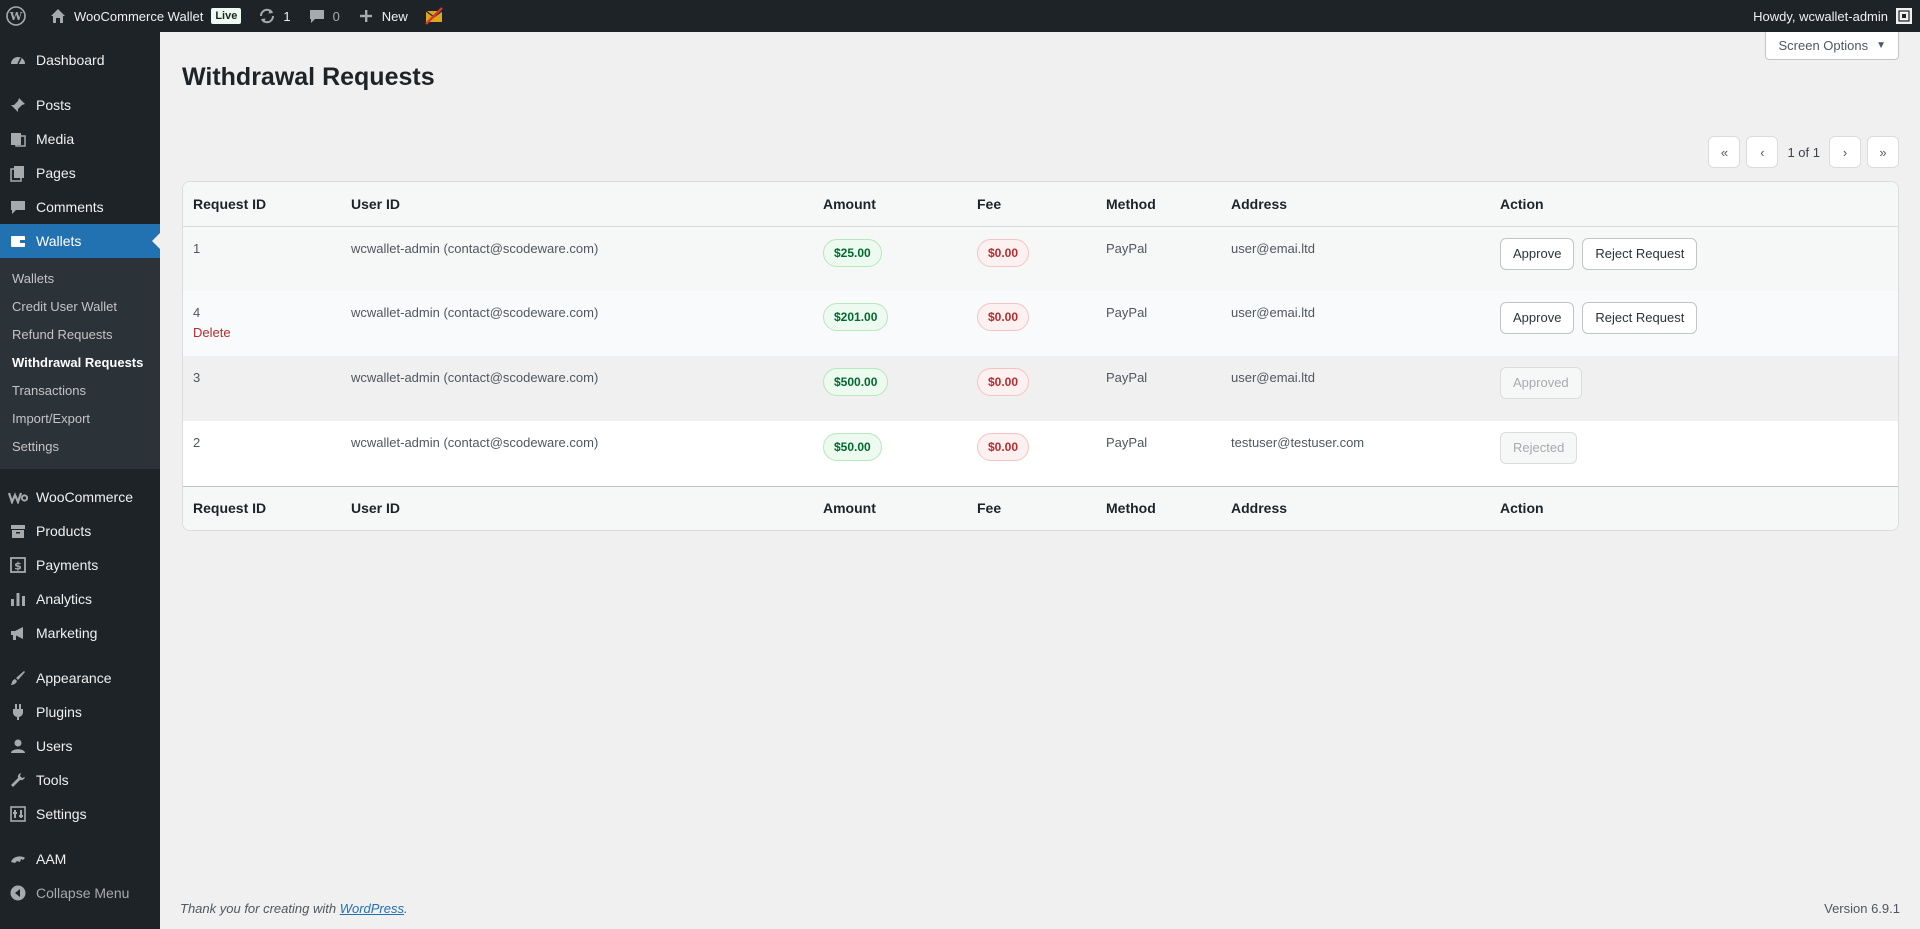 The image size is (1920, 929). Describe the element at coordinates (61, 814) in the screenshot. I see `sidebar-item-label: Settings` at that location.